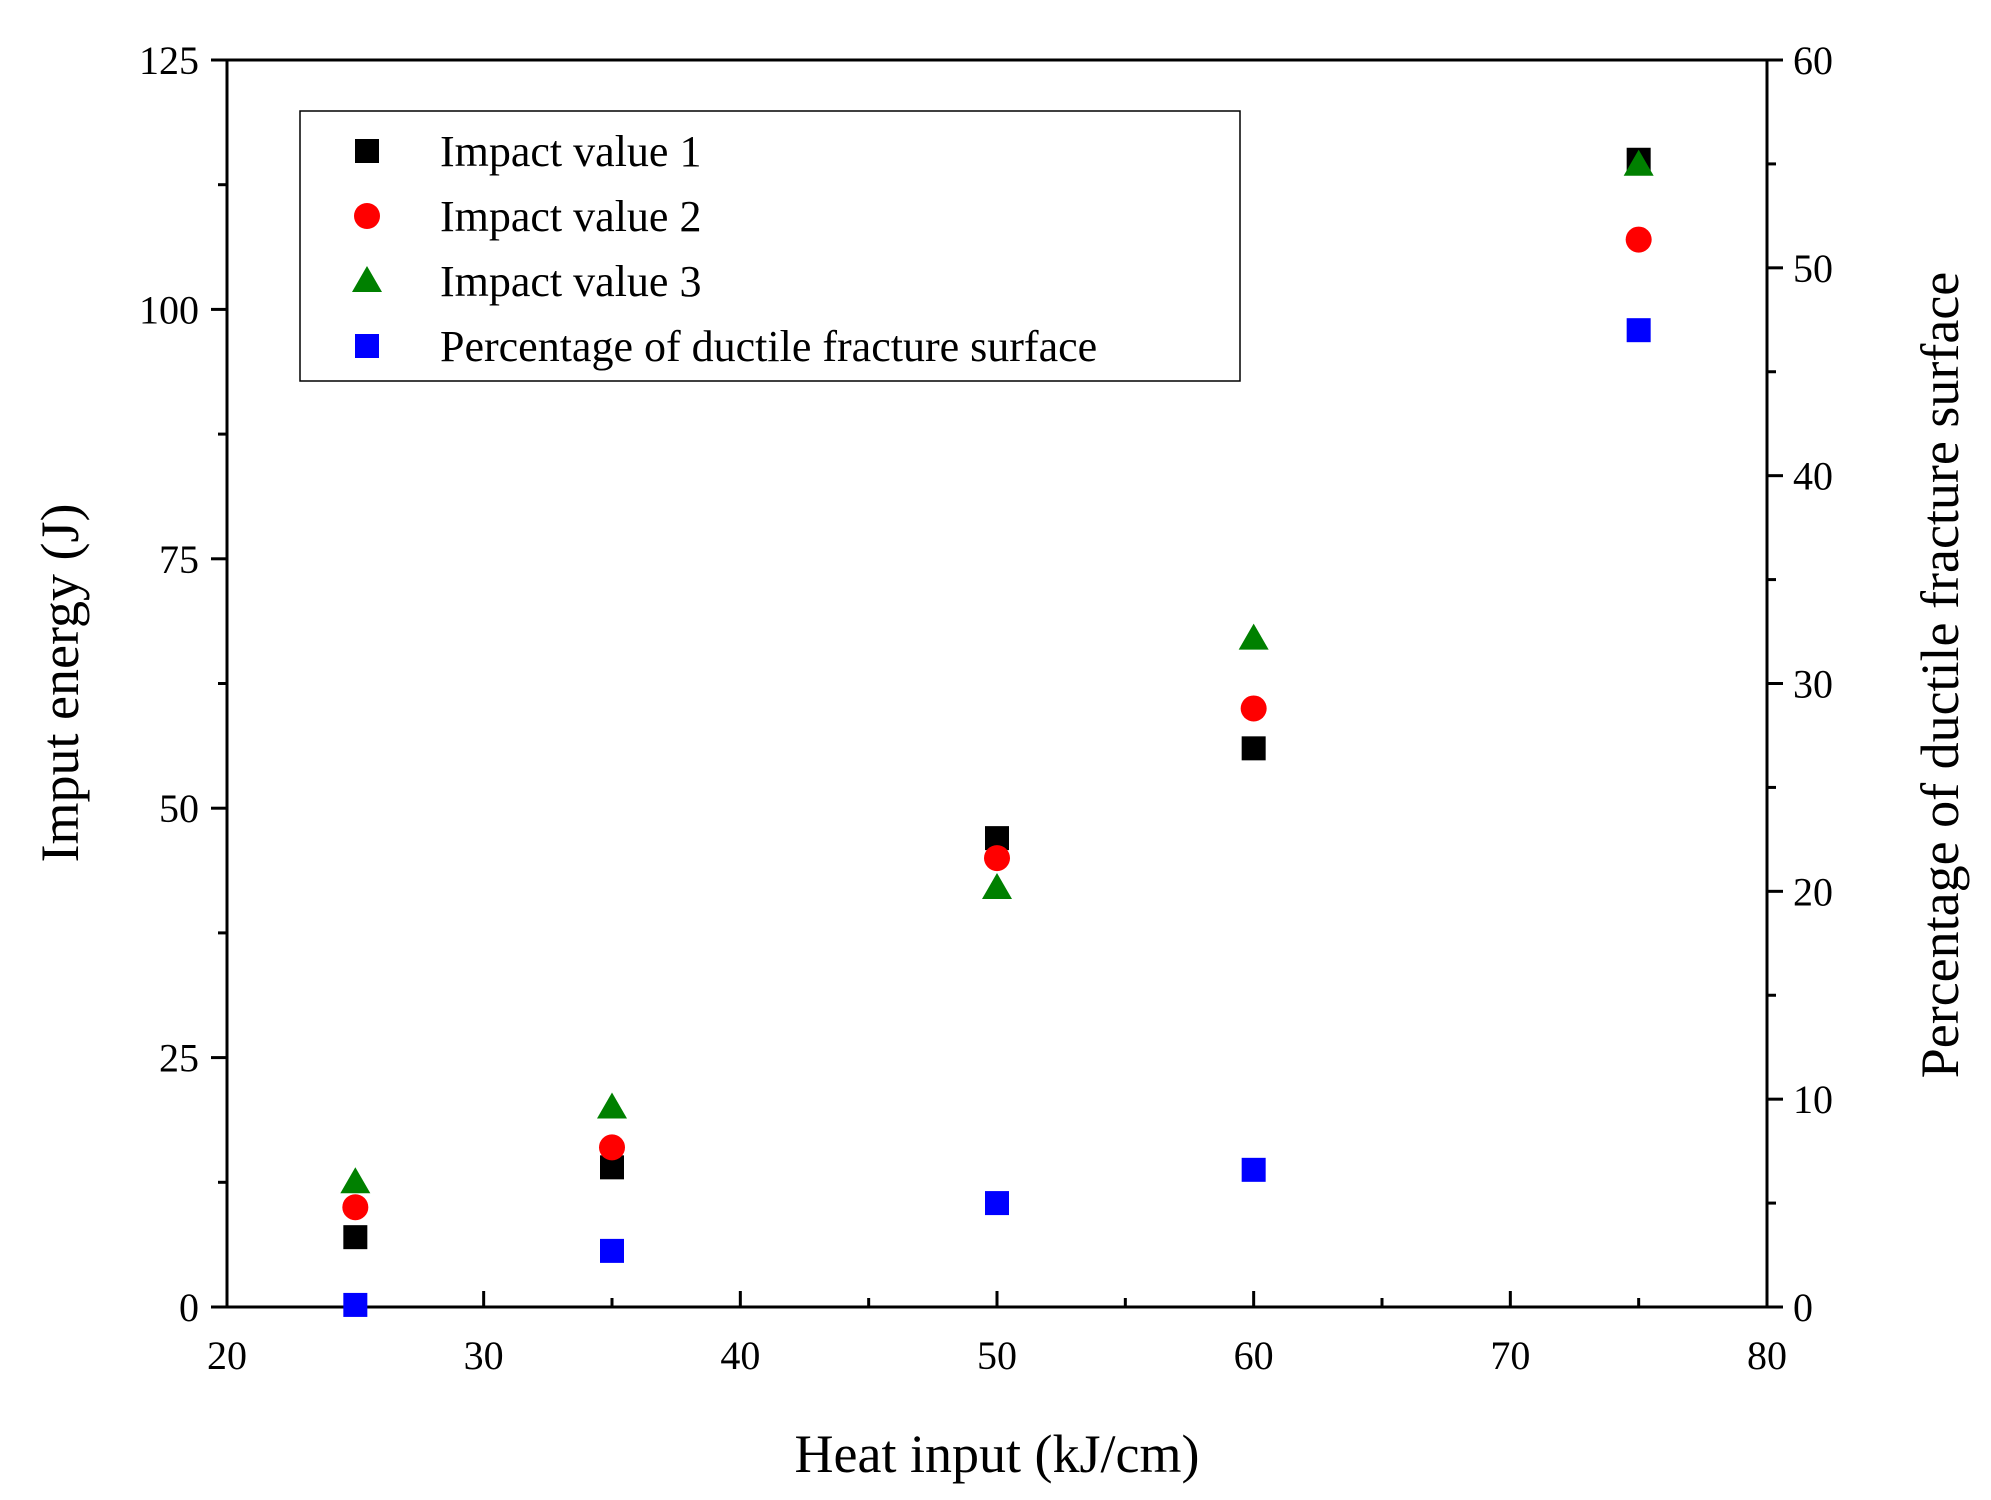 The width and height of the screenshot is (1991, 1500). What do you see at coordinates (1803, 1307) in the screenshot?
I see `y2-tick-label: 0` at bounding box center [1803, 1307].